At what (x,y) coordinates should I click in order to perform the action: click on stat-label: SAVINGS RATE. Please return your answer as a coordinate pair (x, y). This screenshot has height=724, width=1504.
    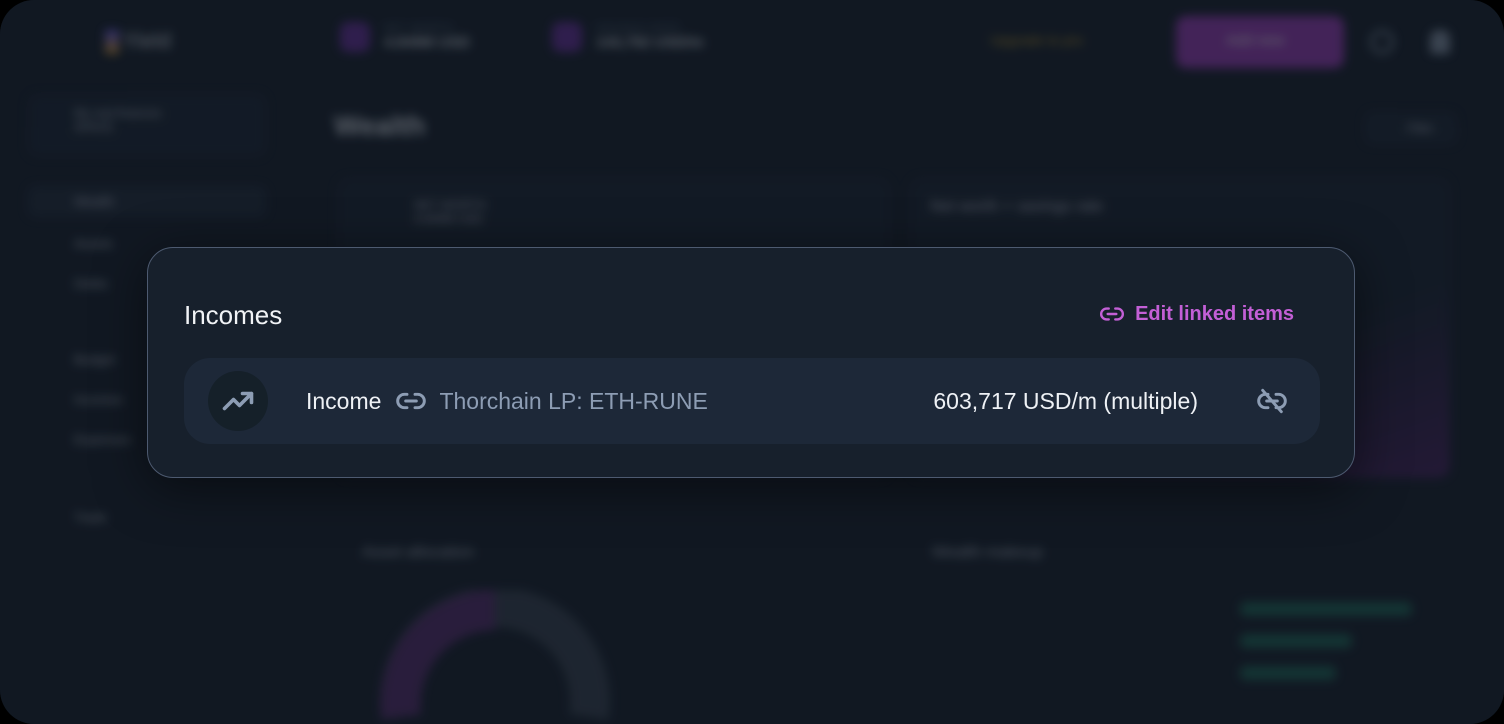
    Looking at the image, I should click on (638, 28).